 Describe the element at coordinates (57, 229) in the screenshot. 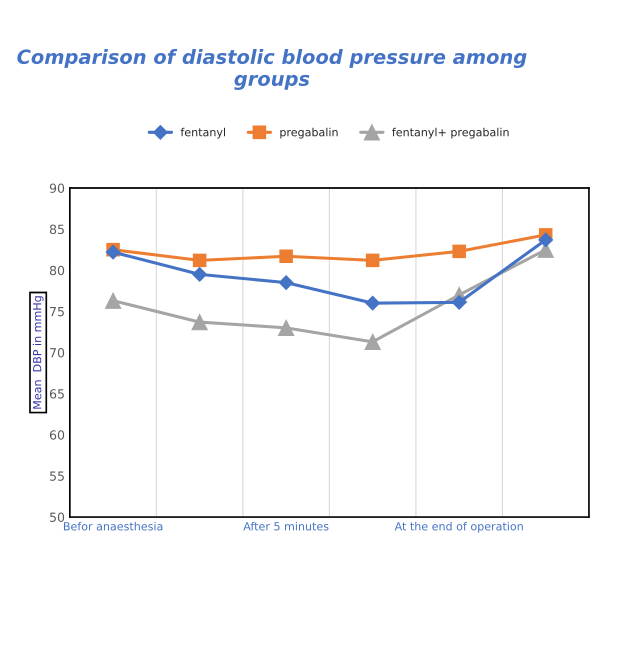

I see `y-tick-label: 85` at that location.